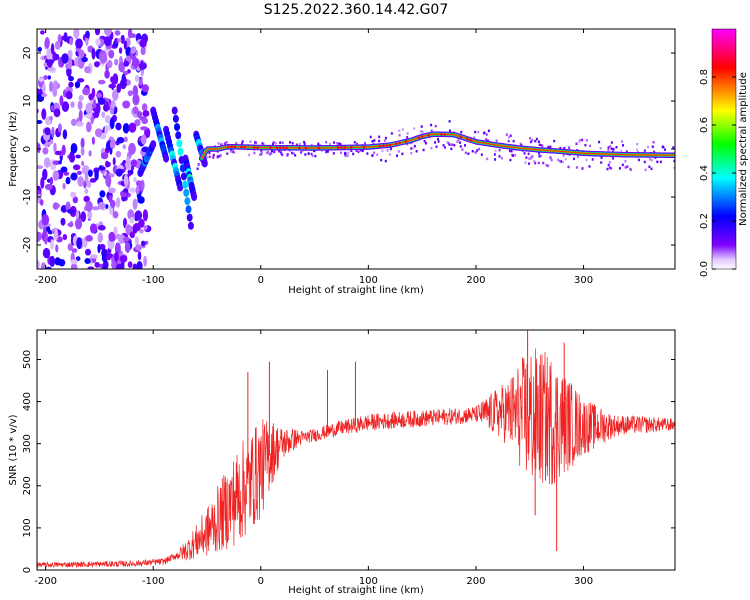  What do you see at coordinates (368, 280) in the screenshot?
I see `x-tick-label: 100` at bounding box center [368, 280].